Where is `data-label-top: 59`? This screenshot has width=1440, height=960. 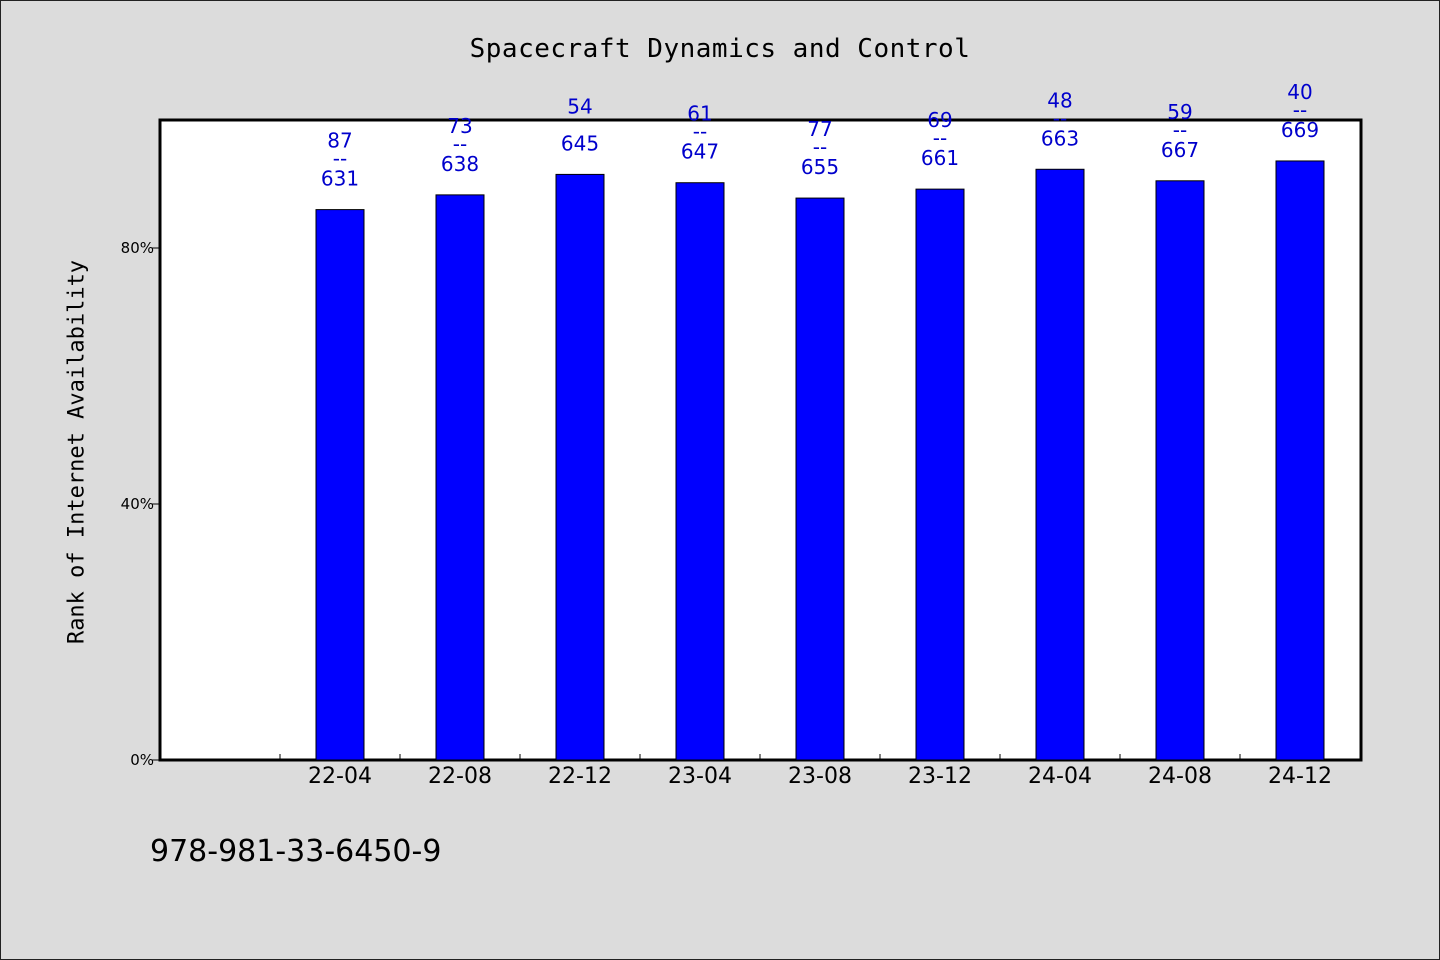 data-label-top: 59 is located at coordinates (1179, 112).